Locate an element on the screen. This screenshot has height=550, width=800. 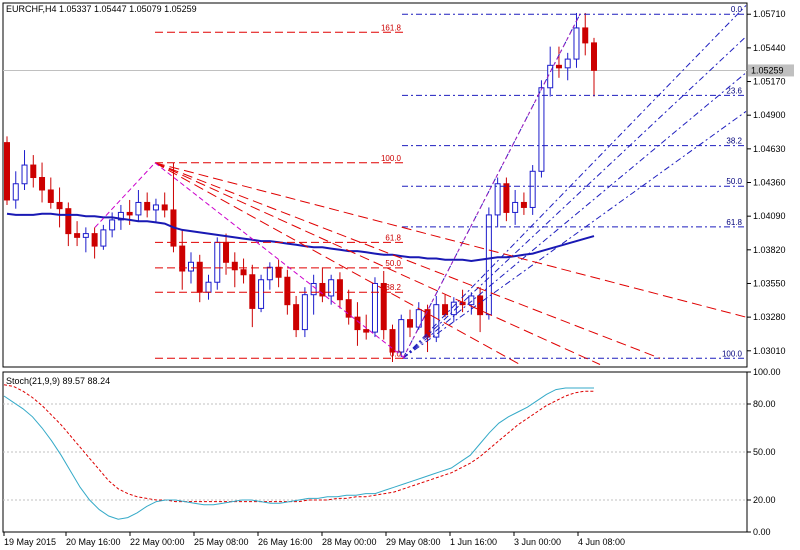
price-tick-label: 1.04090 is located at coordinates (769, 216).